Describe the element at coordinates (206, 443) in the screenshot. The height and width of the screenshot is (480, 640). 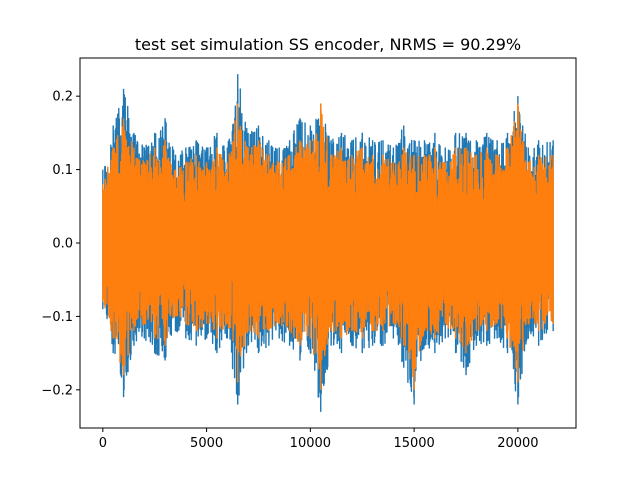
I see `x-tick-label: 5000` at that location.